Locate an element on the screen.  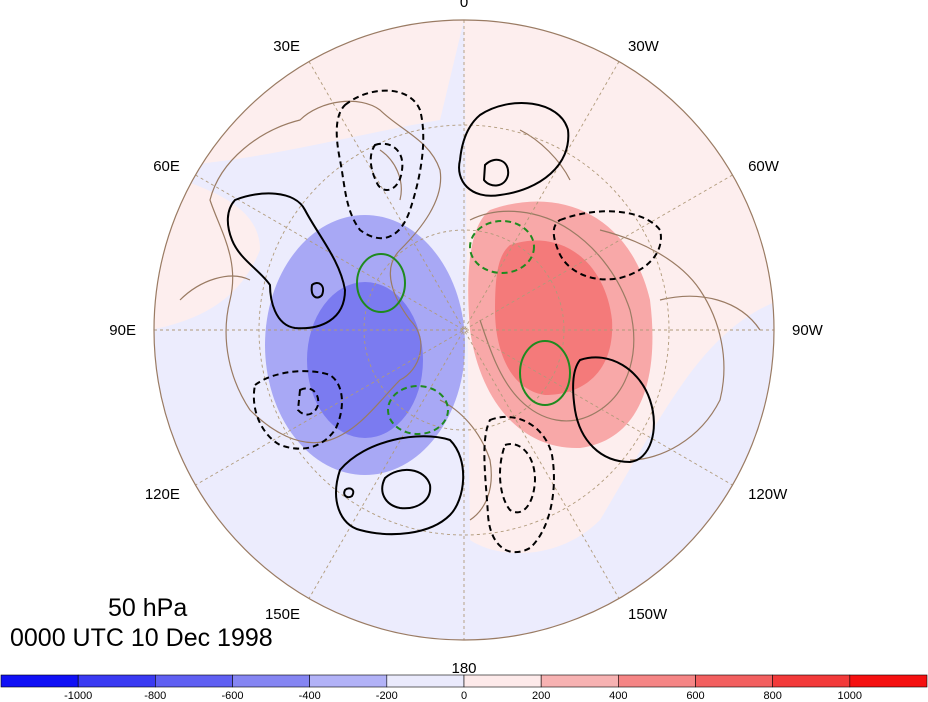
colorbar-tick-label: 200 is located at coordinates (541, 696).